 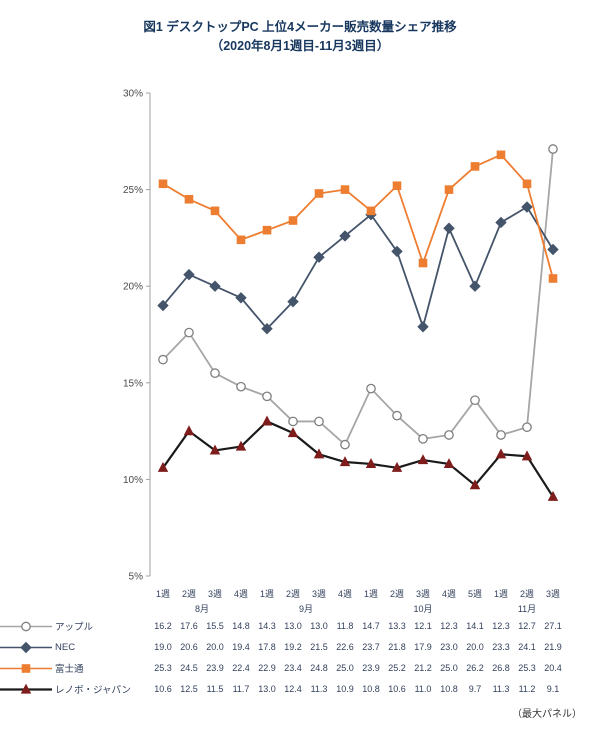 What do you see at coordinates (136, 576) in the screenshot?
I see `y-tick-label: 5%` at bounding box center [136, 576].